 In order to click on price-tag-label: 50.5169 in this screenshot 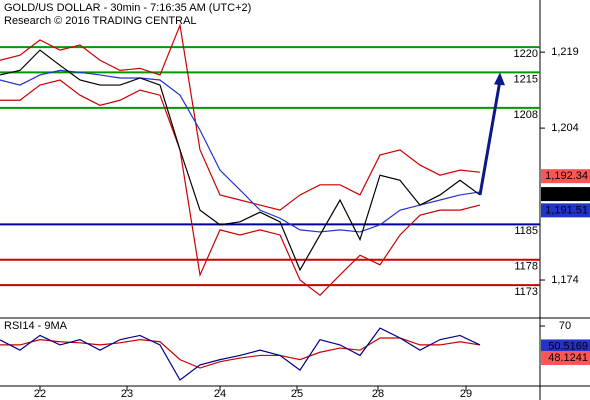, I will do `click(568, 346)`.